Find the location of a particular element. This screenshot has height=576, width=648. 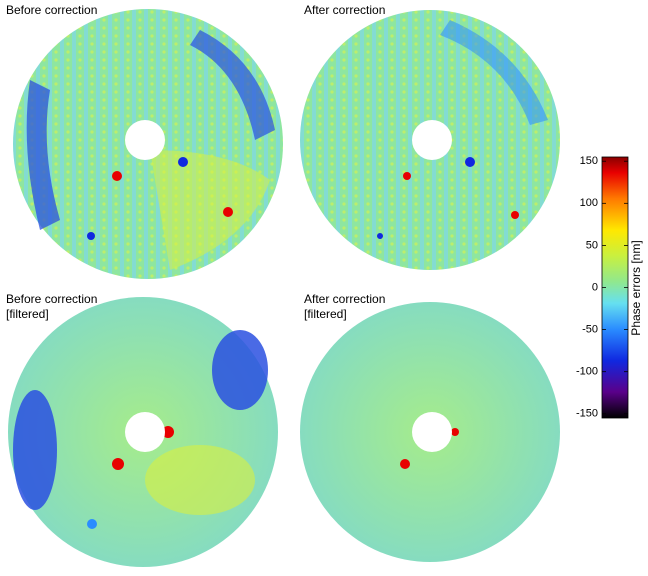

colorbar-label: Phase errors [nm] is located at coordinates (636, 287).